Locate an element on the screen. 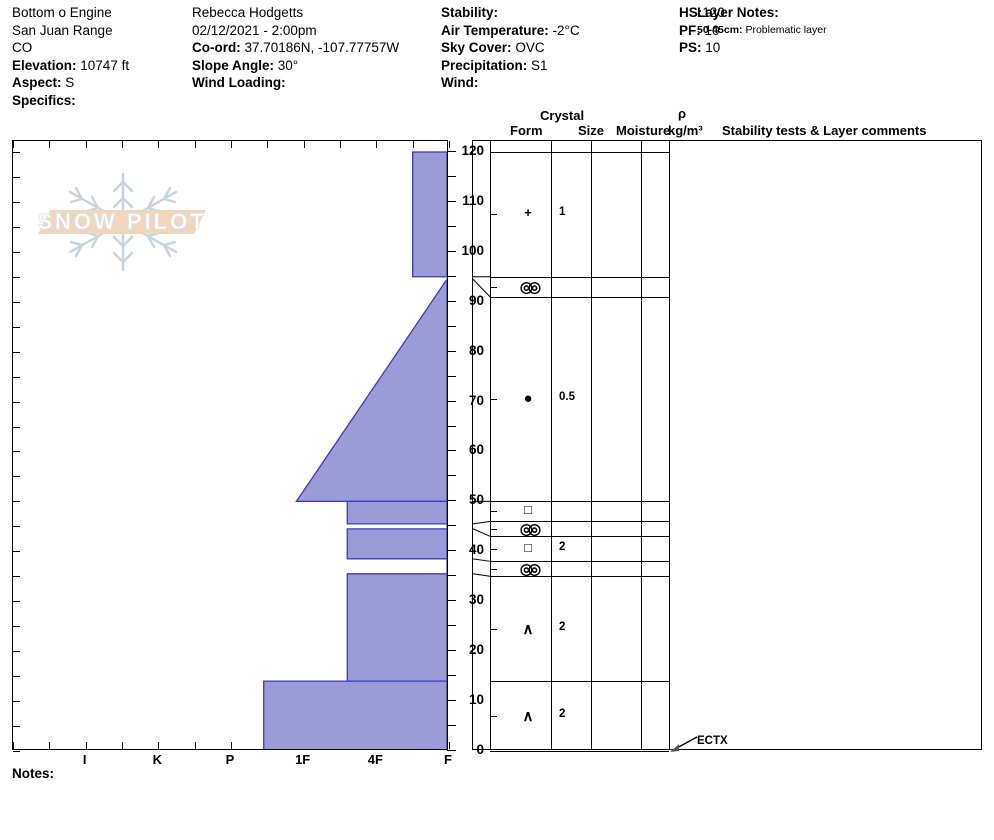 This screenshot has height=840, width=994. header-field-slope-angle: Slope Angle: 30° is located at coordinates (295, 66).